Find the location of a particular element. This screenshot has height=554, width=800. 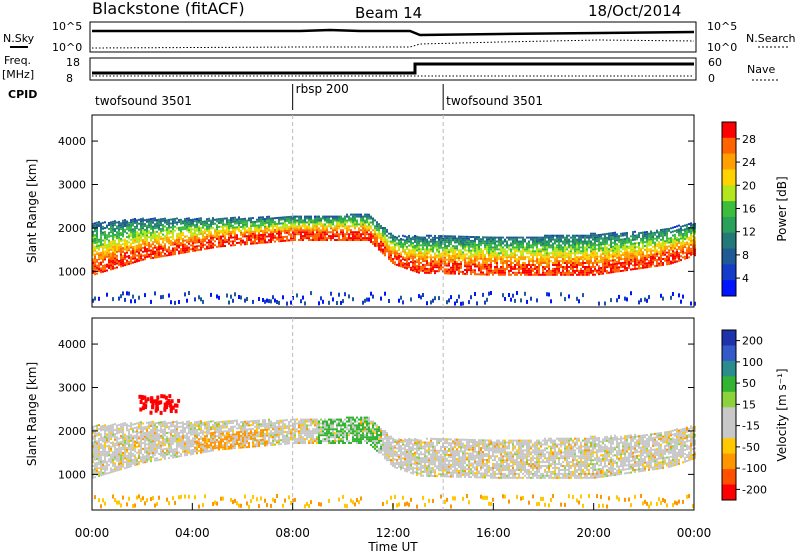

colorbar-swatch is located at coordinates (729, 256).